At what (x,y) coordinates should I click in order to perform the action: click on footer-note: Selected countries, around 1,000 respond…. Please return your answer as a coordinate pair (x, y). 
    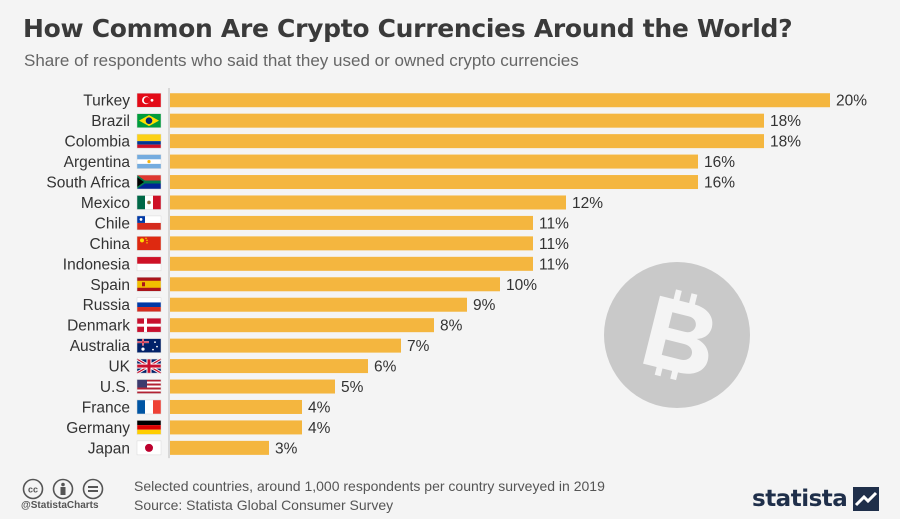
    Looking at the image, I should click on (369, 486).